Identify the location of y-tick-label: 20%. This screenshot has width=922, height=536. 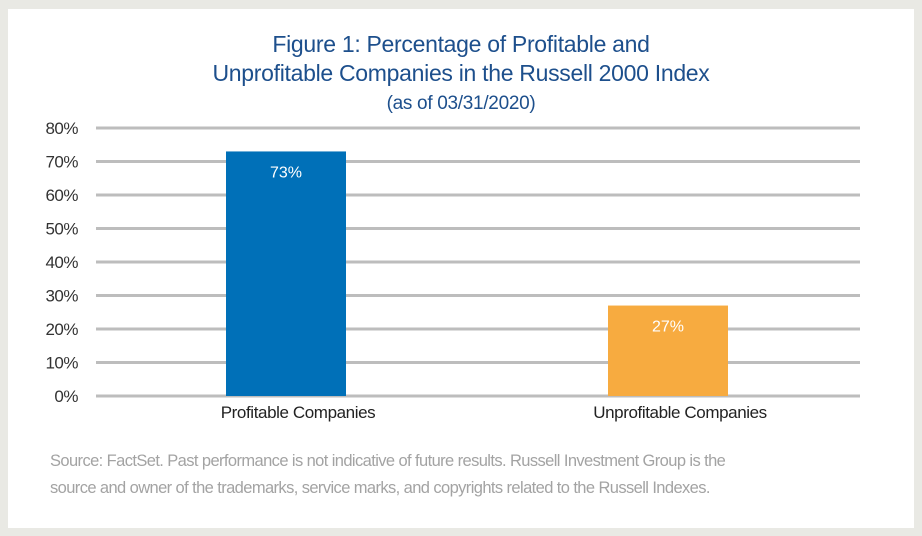
(61, 329).